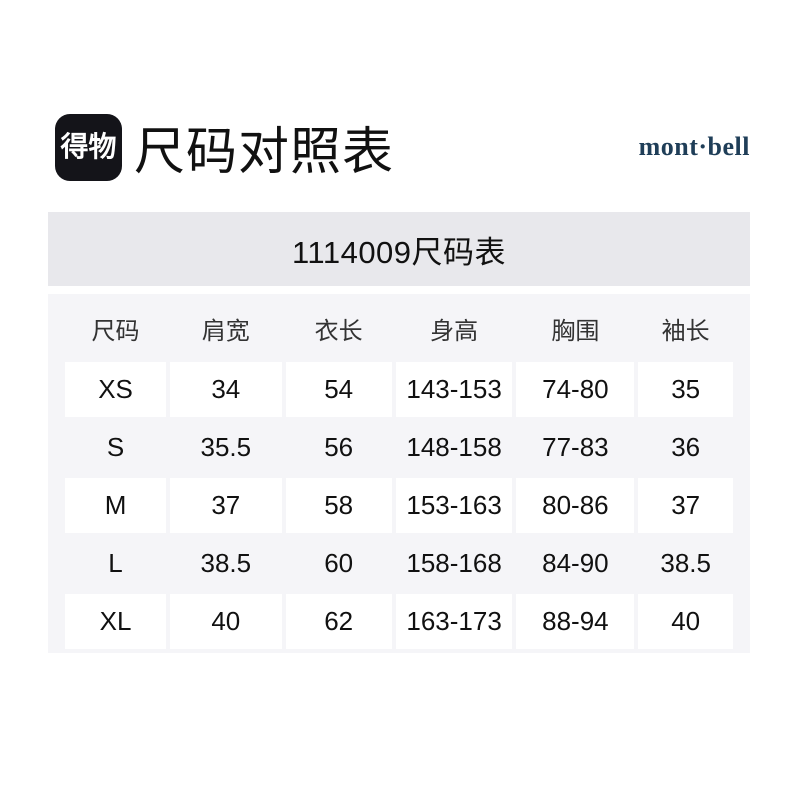 This screenshot has width=800, height=800. What do you see at coordinates (575, 331) in the screenshot?
I see `column-header-chest: 胸围` at bounding box center [575, 331].